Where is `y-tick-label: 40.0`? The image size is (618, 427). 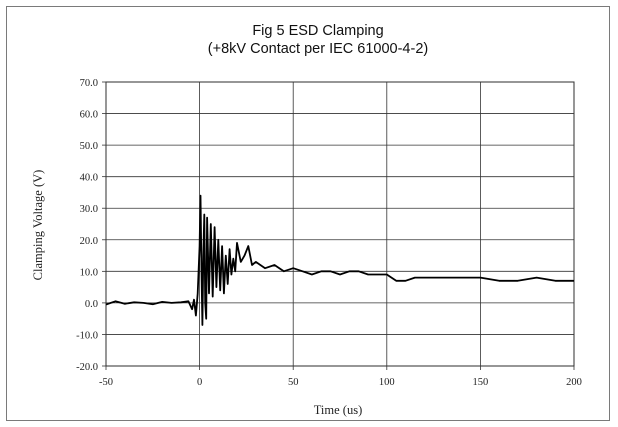
y-tick-label: 40.0 is located at coordinates (89, 178).